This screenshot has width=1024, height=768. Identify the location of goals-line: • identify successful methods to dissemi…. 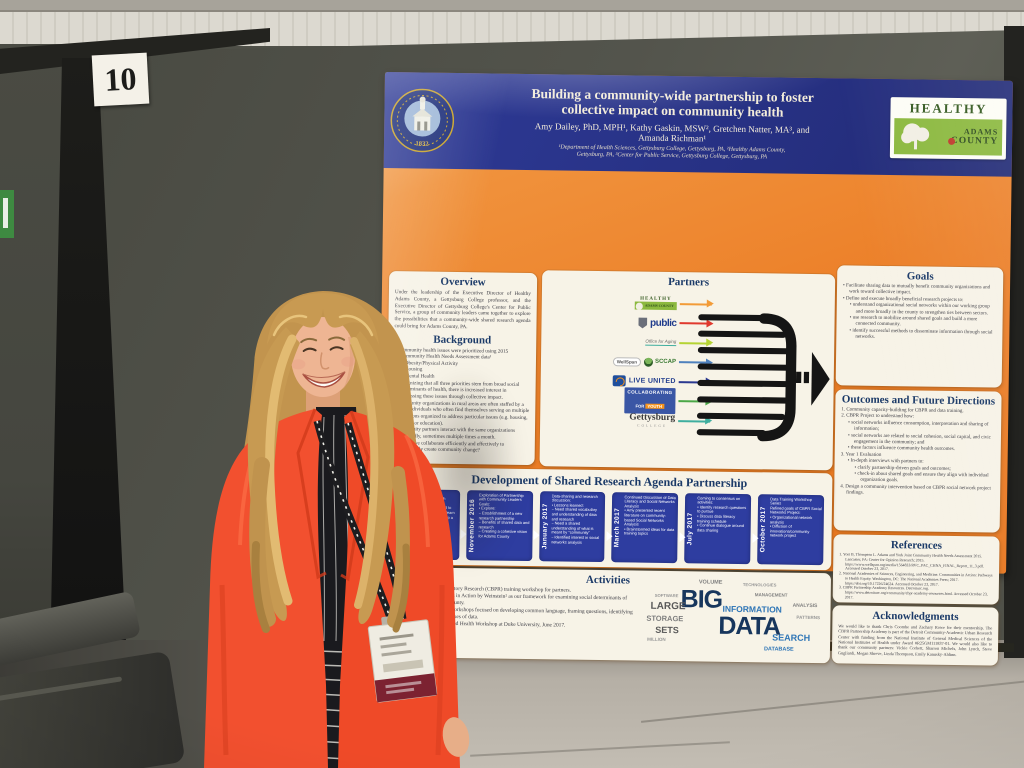
(921, 334).